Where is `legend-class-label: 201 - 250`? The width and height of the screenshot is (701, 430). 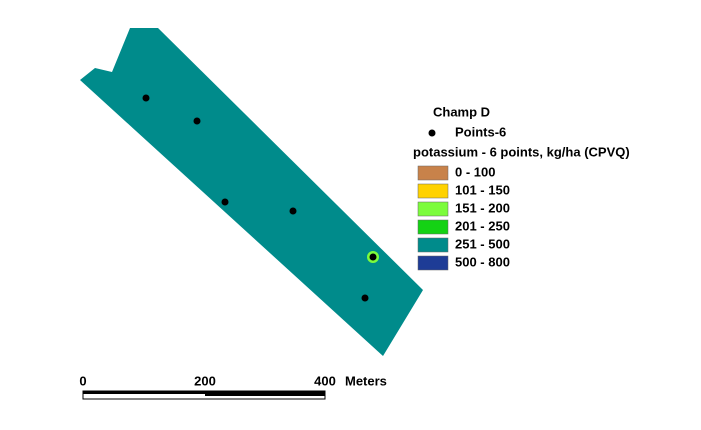 legend-class-label: 201 - 250 is located at coordinates (482, 225).